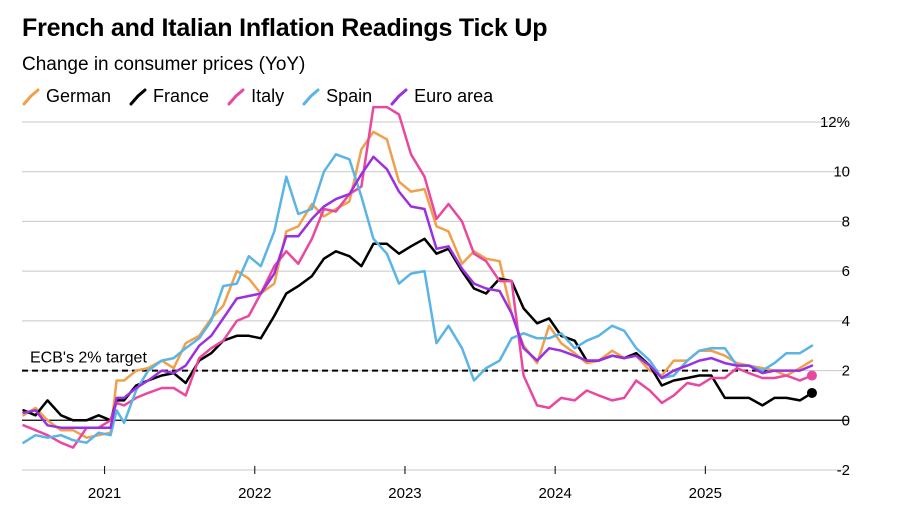  Describe the element at coordinates (254, 493) in the screenshot. I see `x-tick-label: 2022` at that location.